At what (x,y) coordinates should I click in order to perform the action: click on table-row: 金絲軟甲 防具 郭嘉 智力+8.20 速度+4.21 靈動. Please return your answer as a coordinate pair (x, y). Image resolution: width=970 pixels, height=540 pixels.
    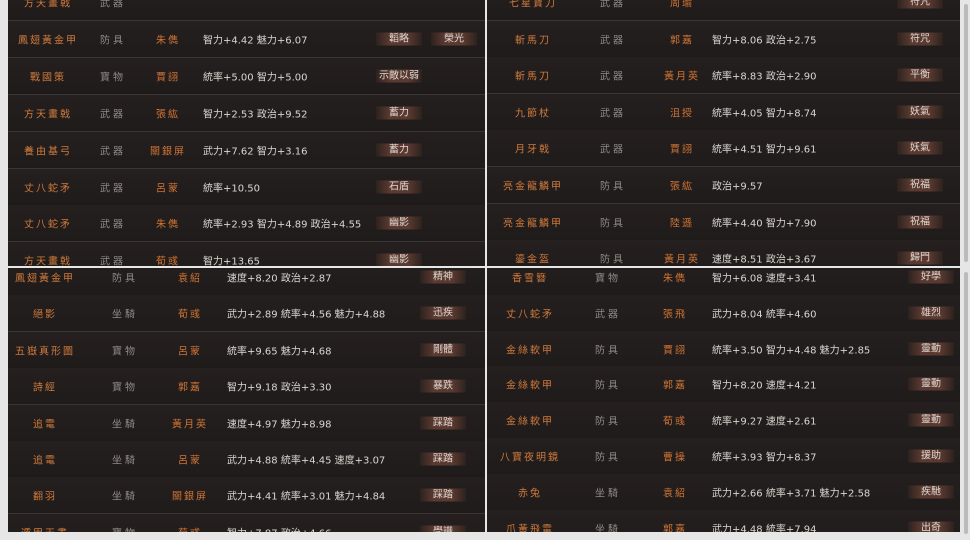
    Looking at the image, I should click on (723, 385).